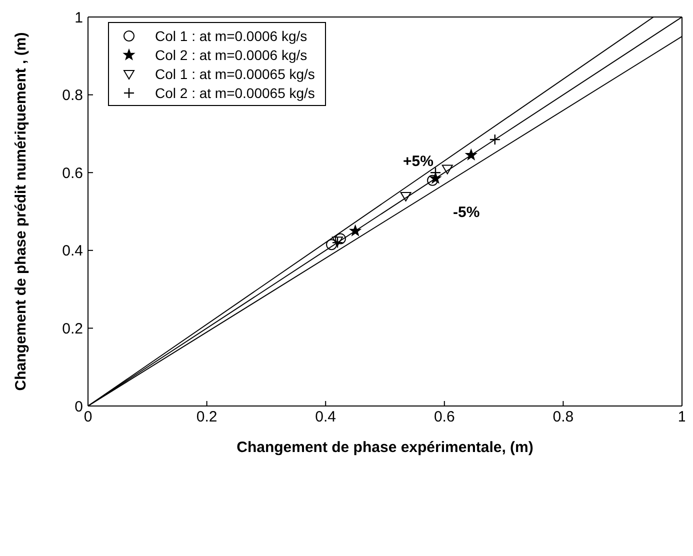 This screenshot has width=693, height=556. Describe the element at coordinates (563, 417) in the screenshot. I see `x-tick-label: 0.8` at that location.